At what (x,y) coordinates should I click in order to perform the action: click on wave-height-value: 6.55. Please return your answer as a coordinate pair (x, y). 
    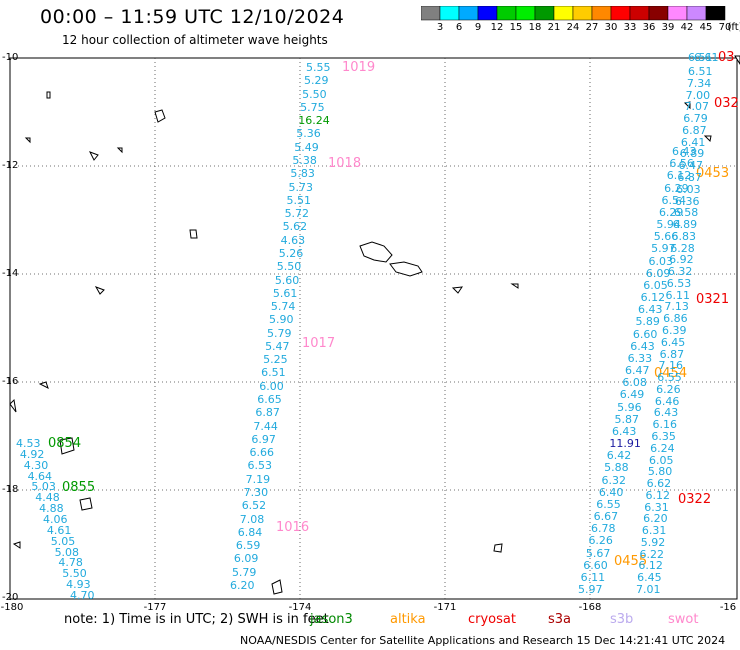
    Looking at the image, I should click on (669, 378).